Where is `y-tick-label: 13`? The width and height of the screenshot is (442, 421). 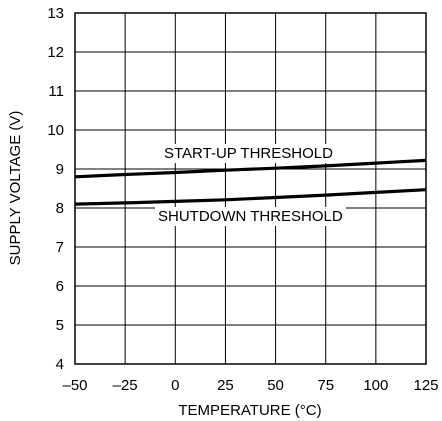
y-tick-label: 13 is located at coordinates (55, 13).